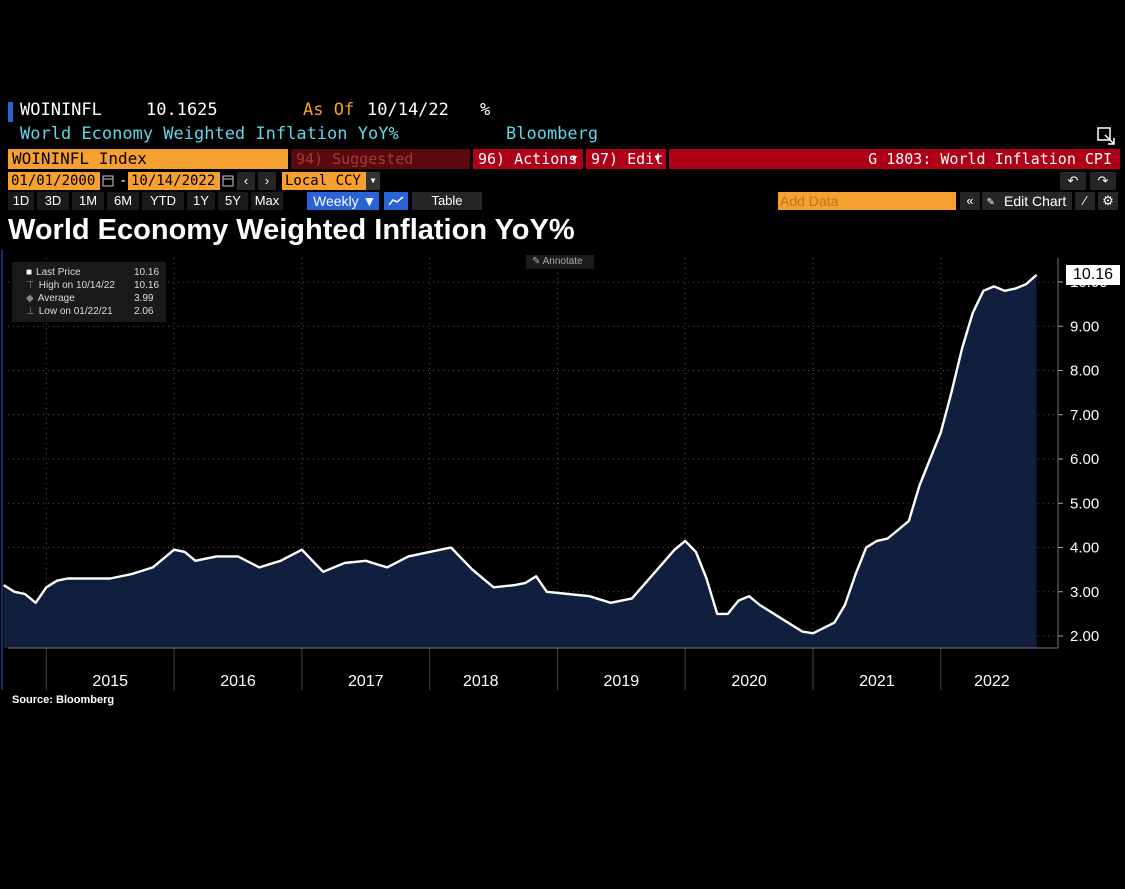  I want to click on x-tick-label: 2017, so click(366, 681).